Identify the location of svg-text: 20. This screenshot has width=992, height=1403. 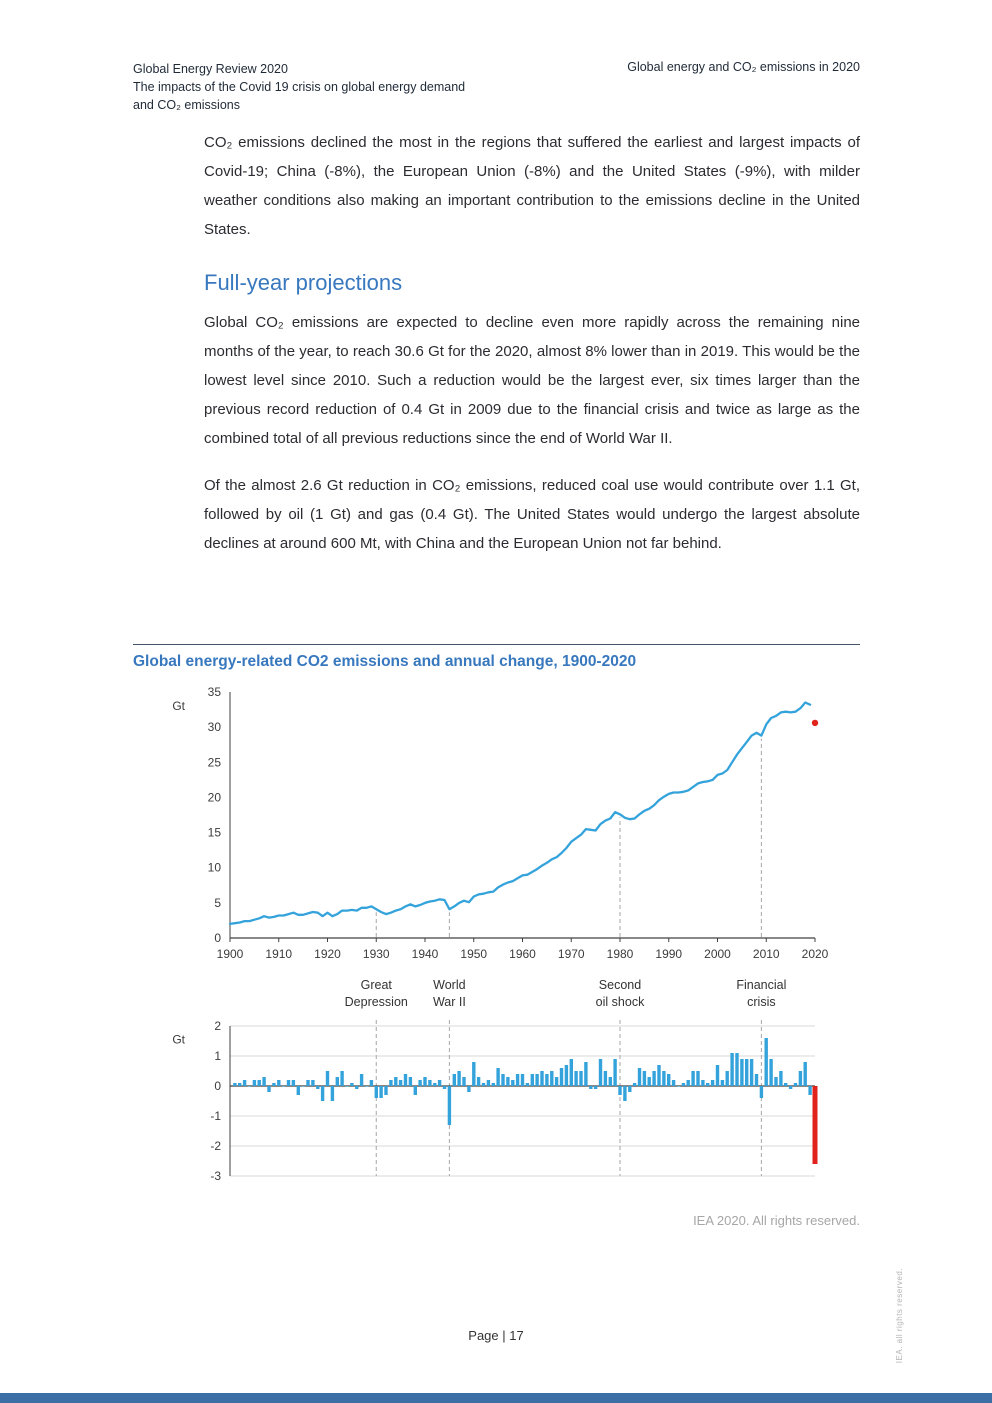
(215, 797).